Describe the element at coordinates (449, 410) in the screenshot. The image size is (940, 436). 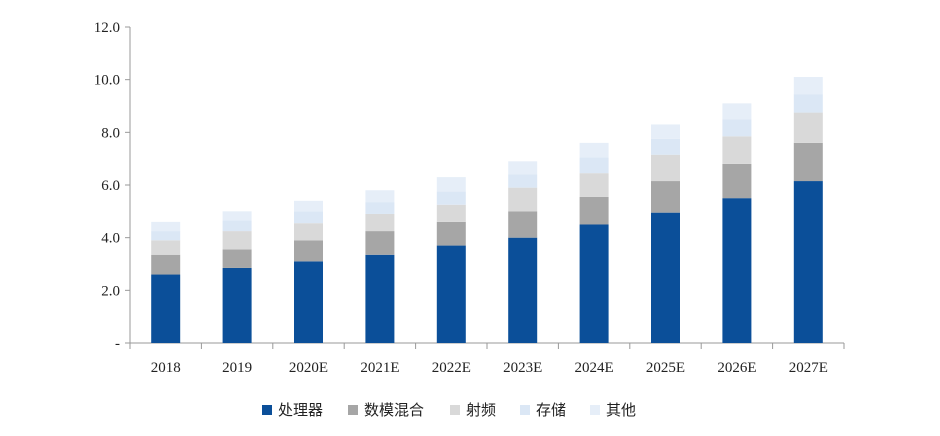
I see `legend: 处理器 数模混合 射频 存储 其他` at that location.